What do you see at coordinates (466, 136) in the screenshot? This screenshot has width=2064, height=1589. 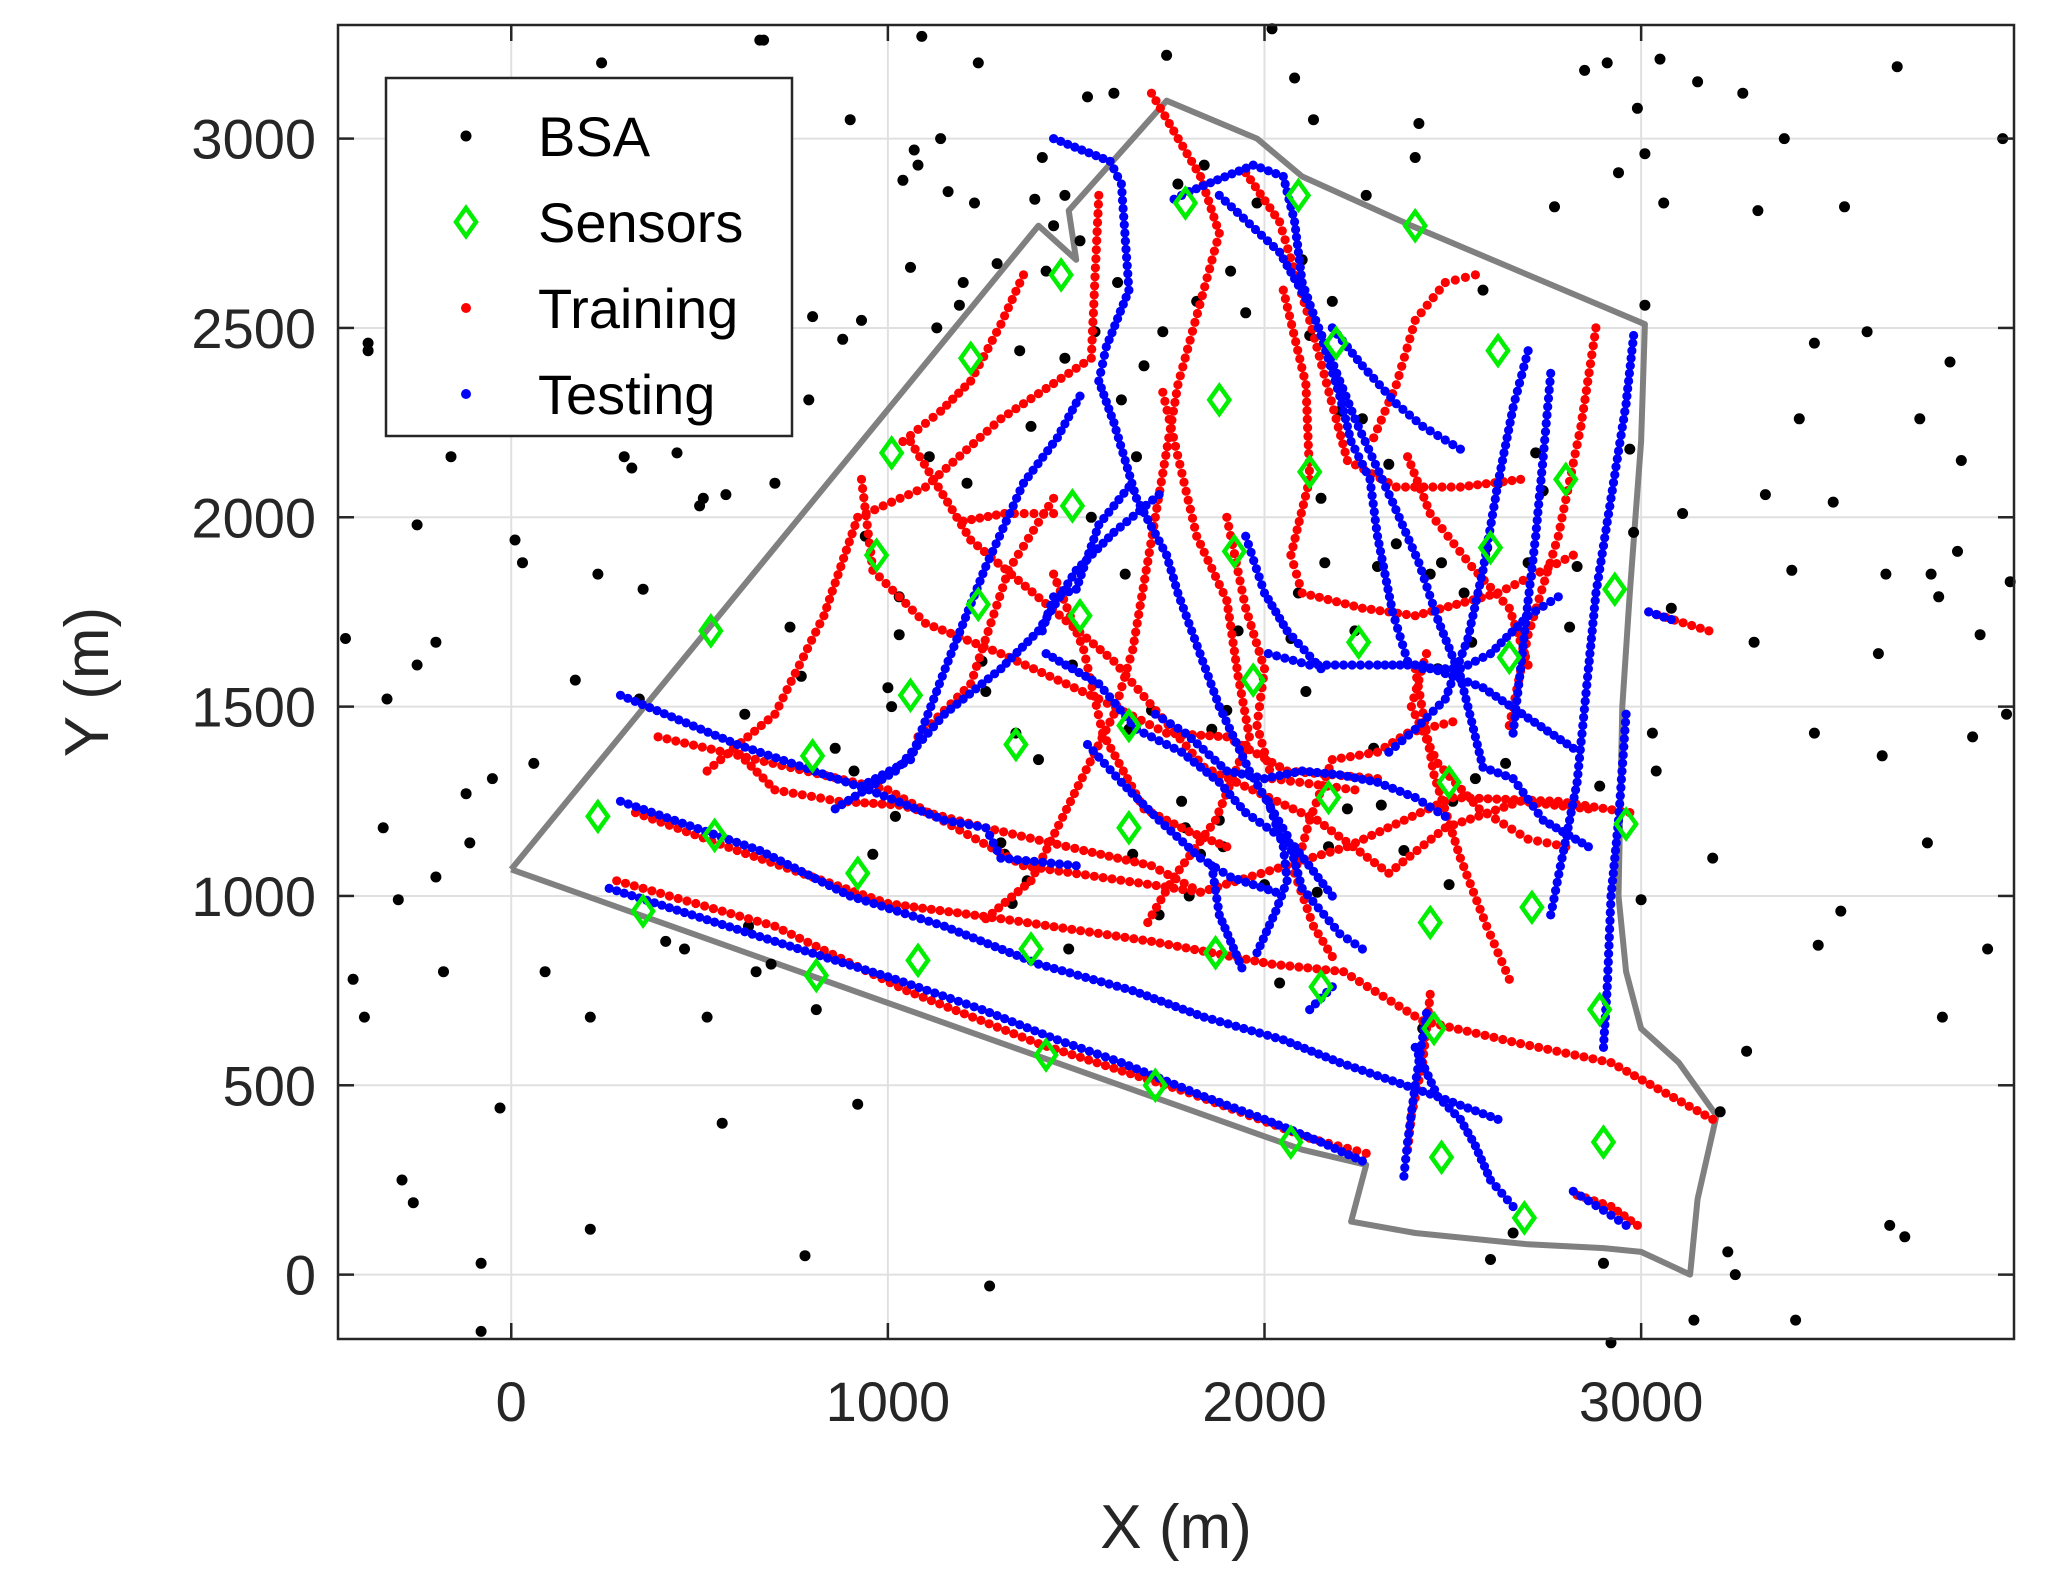 I see `legend-marker` at bounding box center [466, 136].